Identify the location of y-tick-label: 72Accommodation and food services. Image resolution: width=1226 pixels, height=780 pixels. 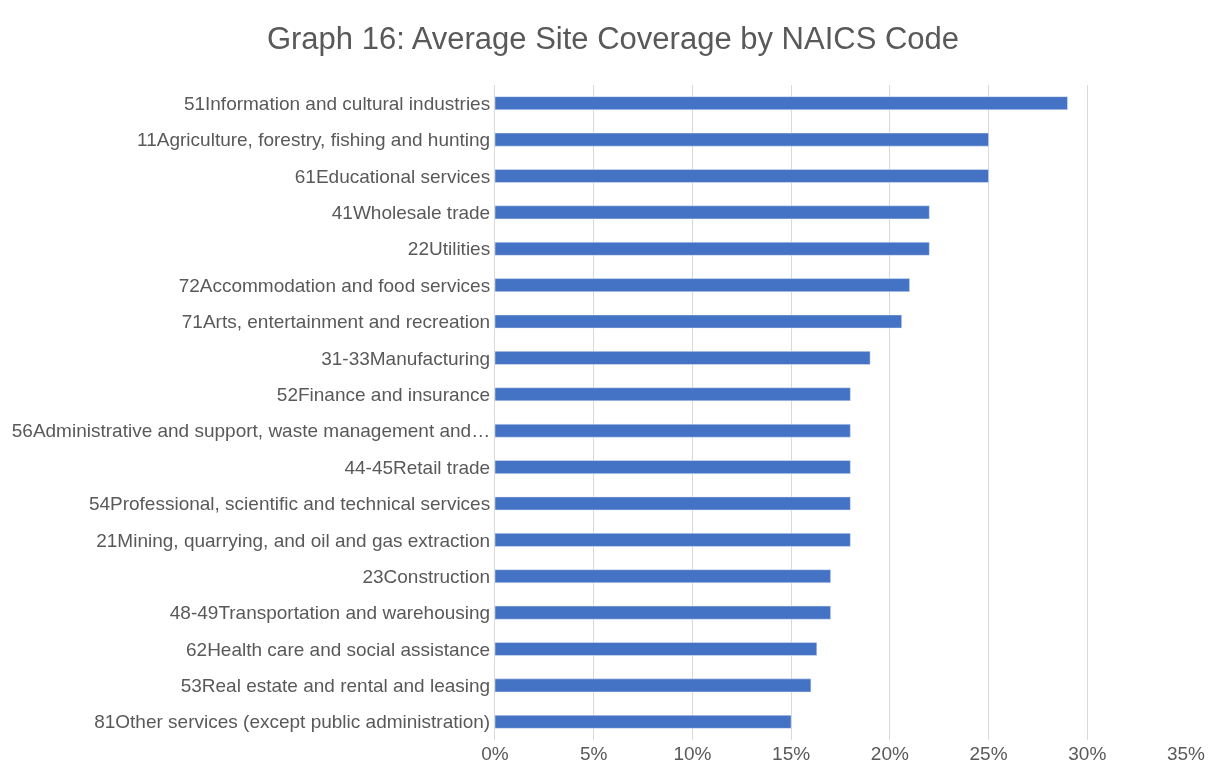
(334, 285).